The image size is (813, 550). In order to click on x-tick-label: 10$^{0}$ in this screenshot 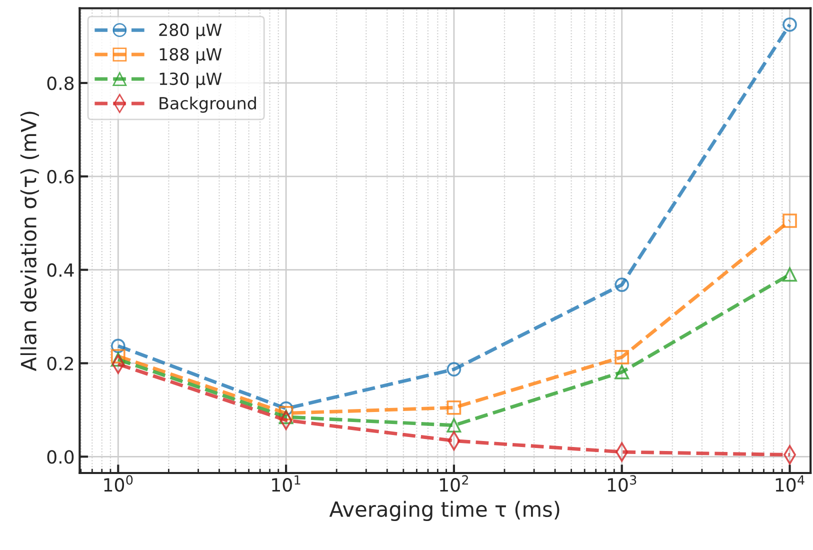, I will do `click(118, 483)`.